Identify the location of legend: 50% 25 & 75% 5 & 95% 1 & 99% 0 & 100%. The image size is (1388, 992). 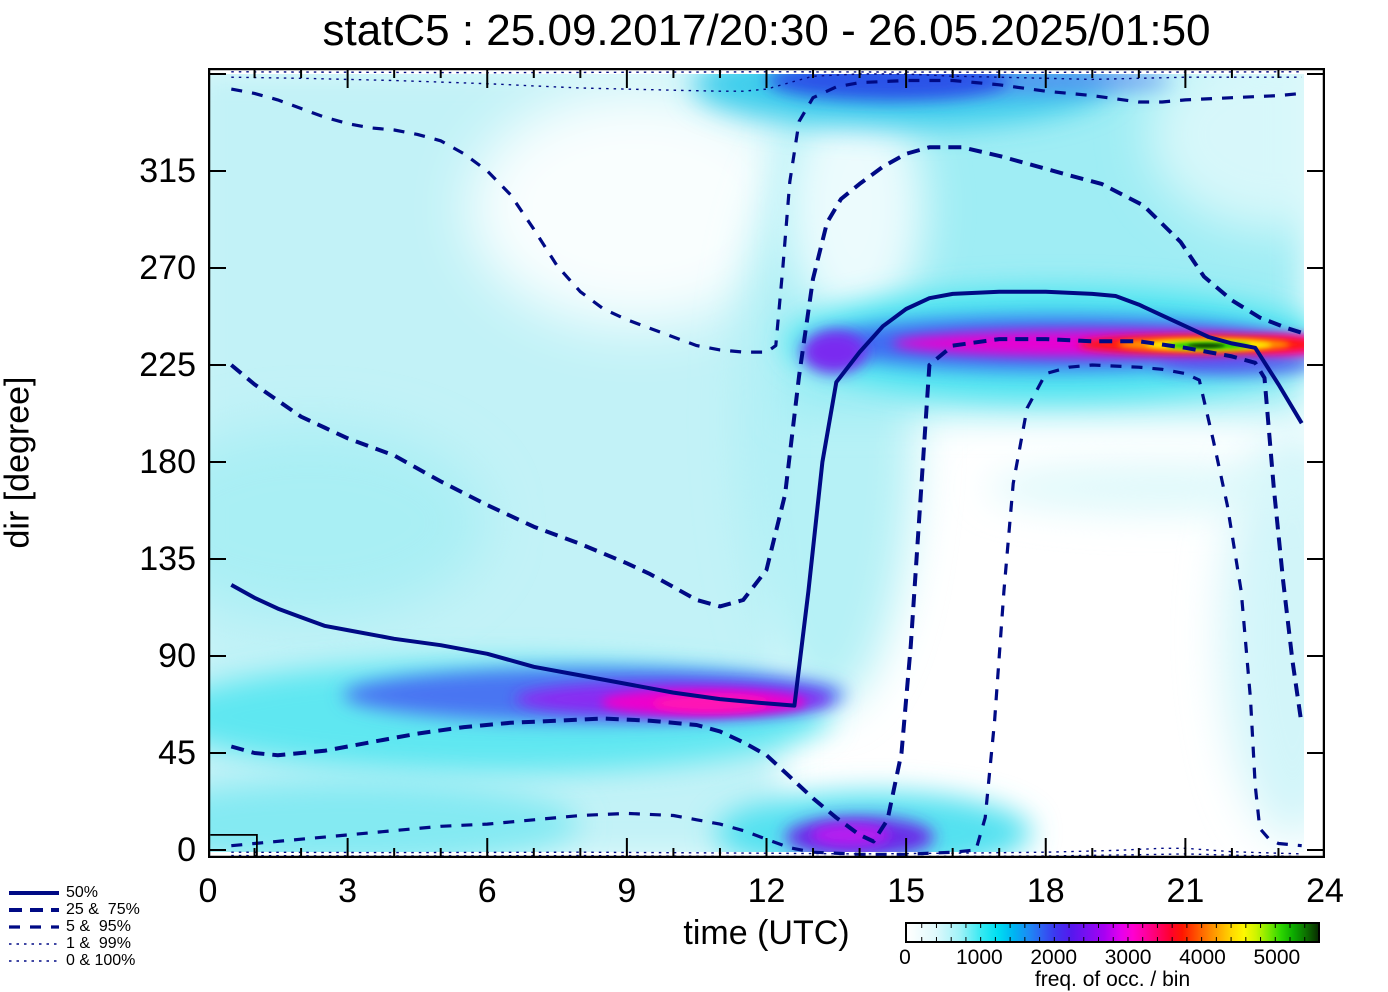
(73, 926).